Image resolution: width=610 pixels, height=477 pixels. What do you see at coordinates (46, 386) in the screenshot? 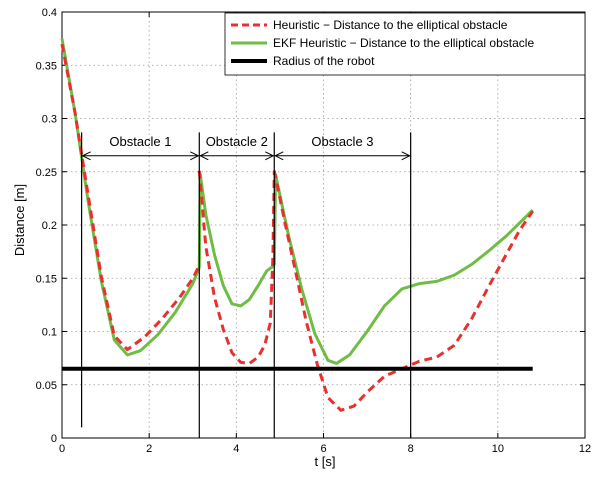
I see `y-tick-label: 0.05` at bounding box center [46, 386].